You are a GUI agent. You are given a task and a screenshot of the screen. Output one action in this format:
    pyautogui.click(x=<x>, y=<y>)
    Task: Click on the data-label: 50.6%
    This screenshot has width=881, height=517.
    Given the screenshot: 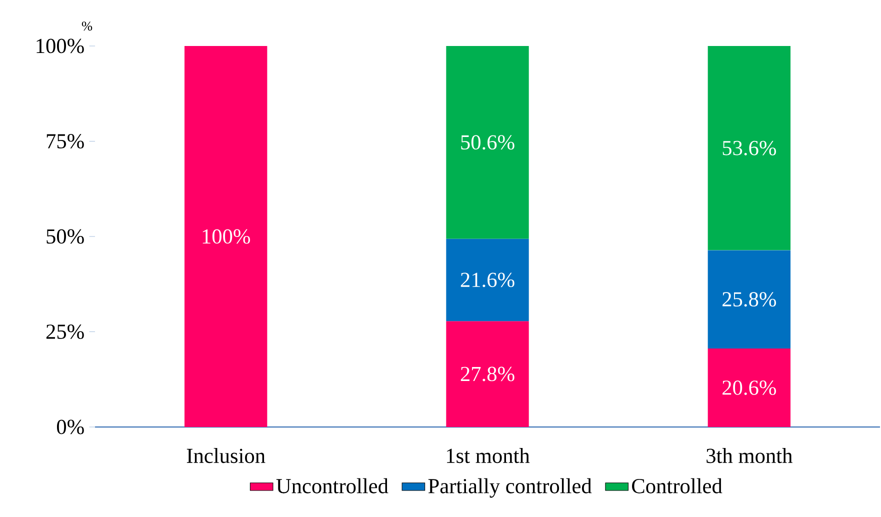 What is the action you would take?
    pyautogui.click(x=487, y=142)
    